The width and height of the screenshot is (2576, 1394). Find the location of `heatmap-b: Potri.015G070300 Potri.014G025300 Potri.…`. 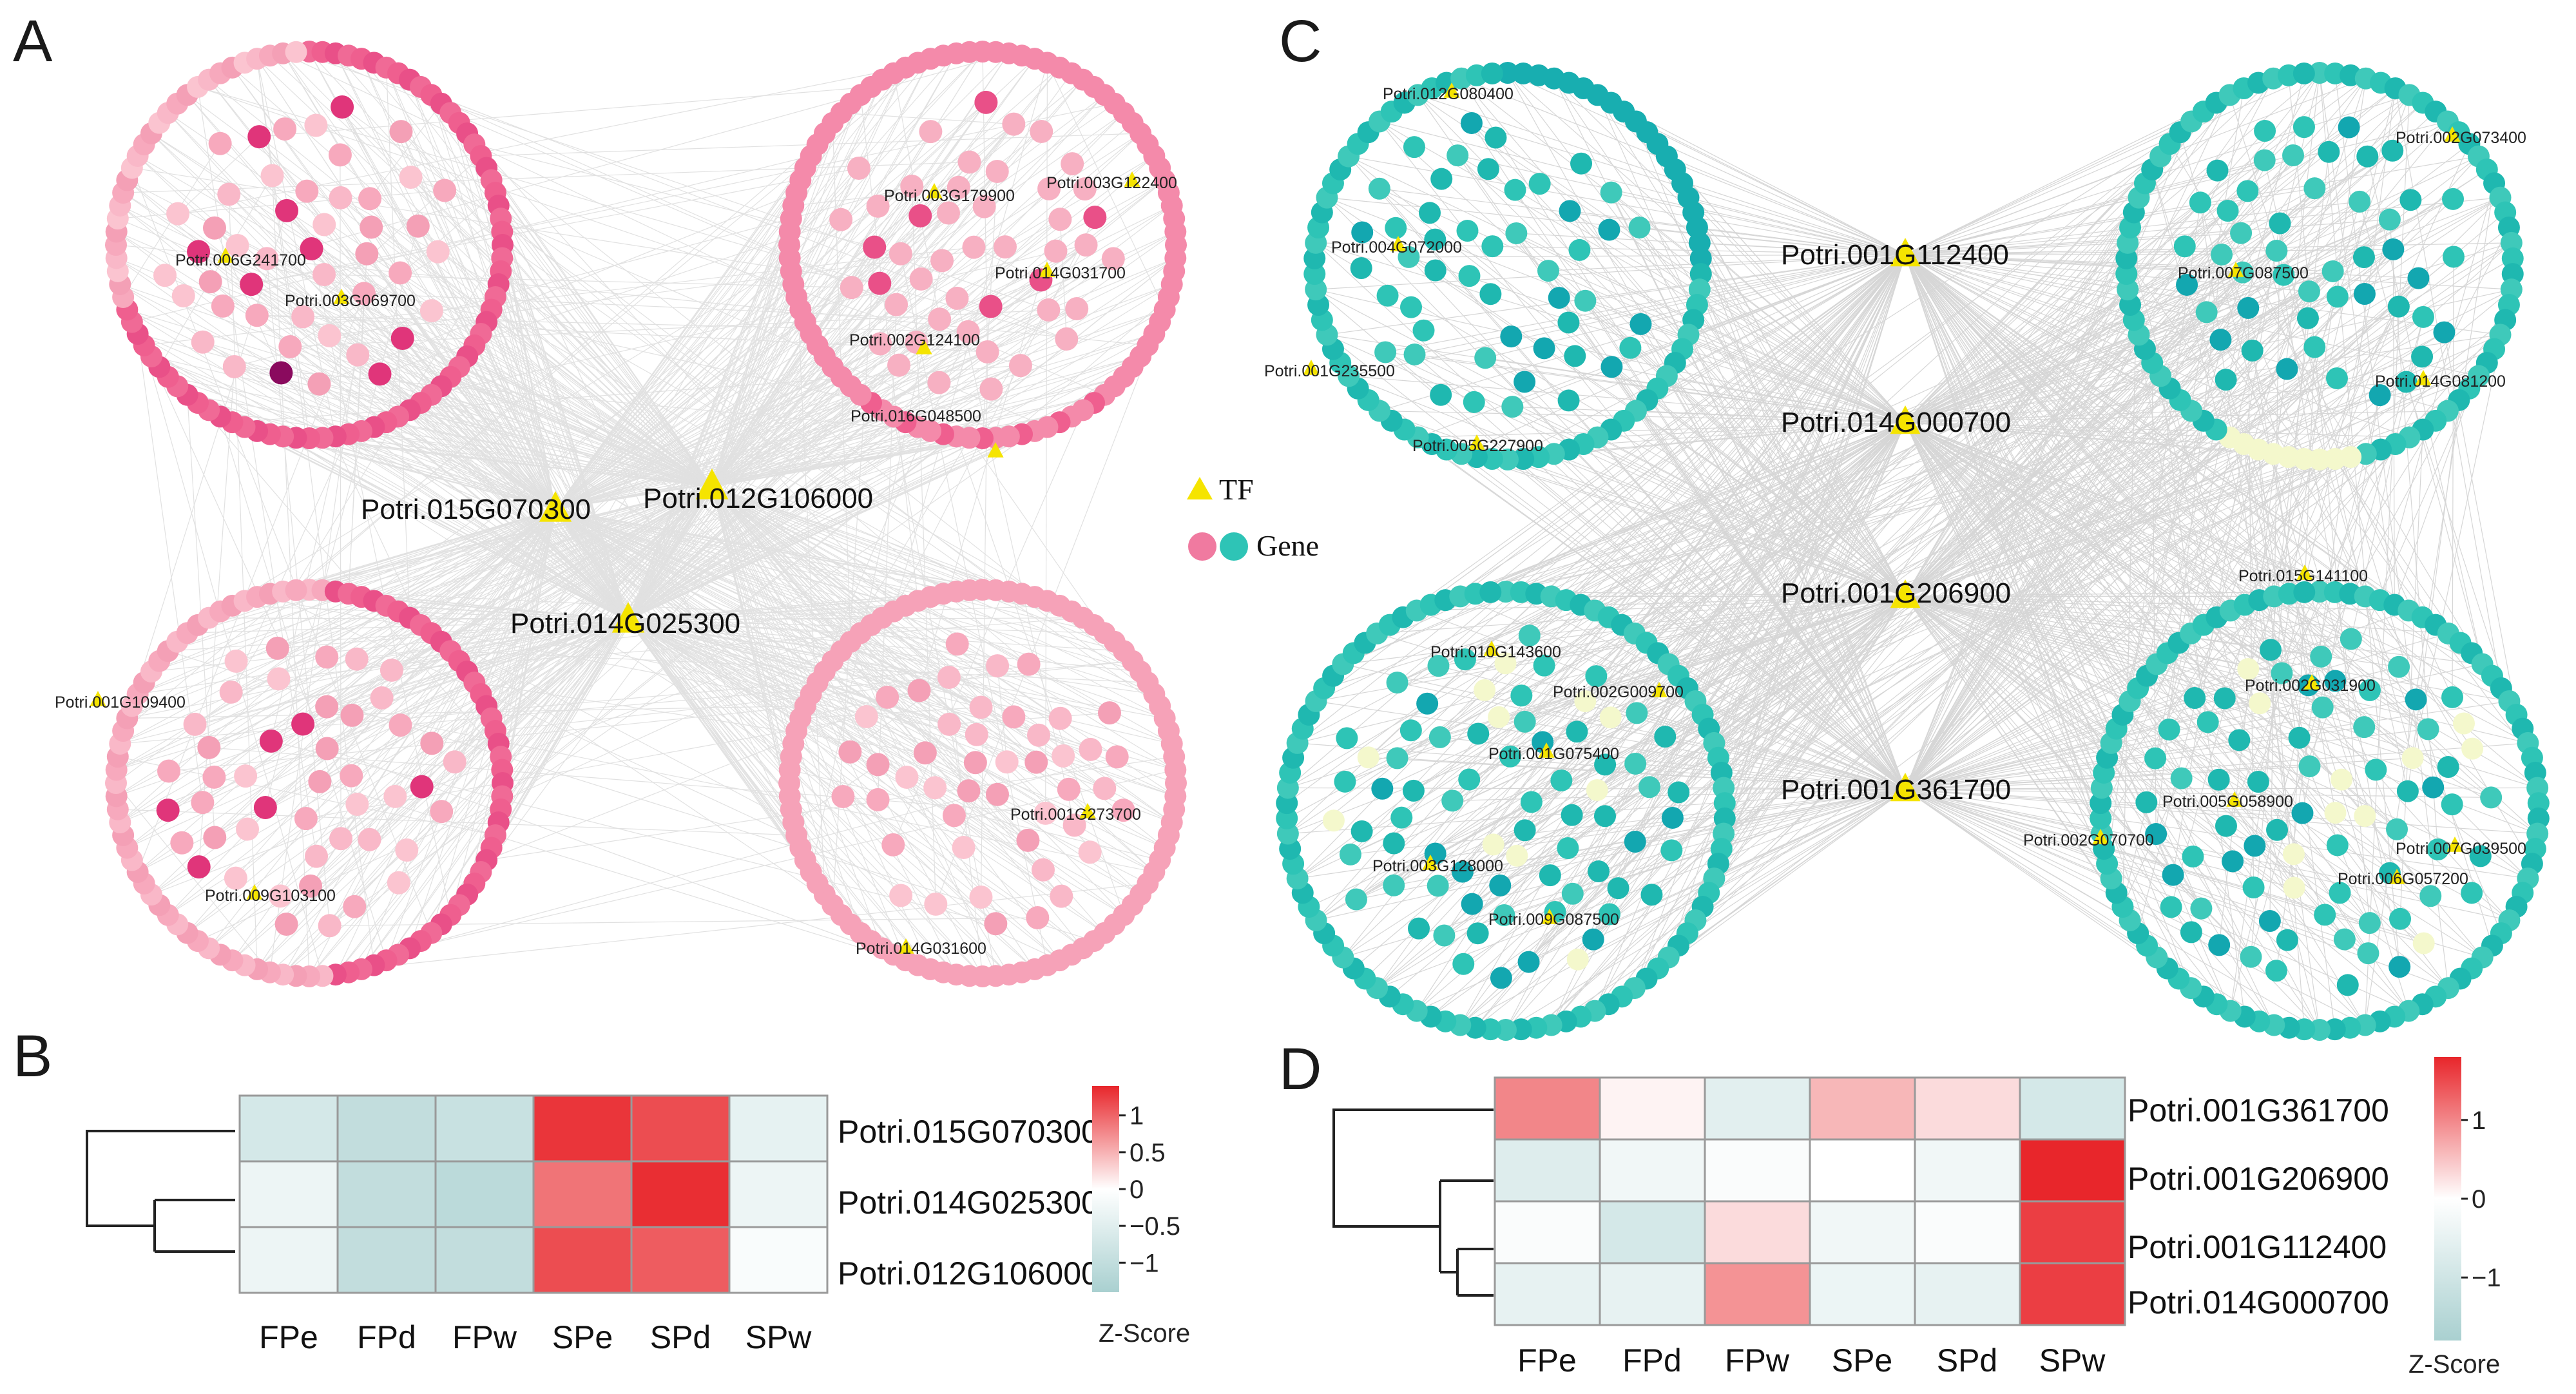

heatmap-b: Potri.015G070300 Potri.014G025300 Potri.… is located at coordinates (638, 1220).